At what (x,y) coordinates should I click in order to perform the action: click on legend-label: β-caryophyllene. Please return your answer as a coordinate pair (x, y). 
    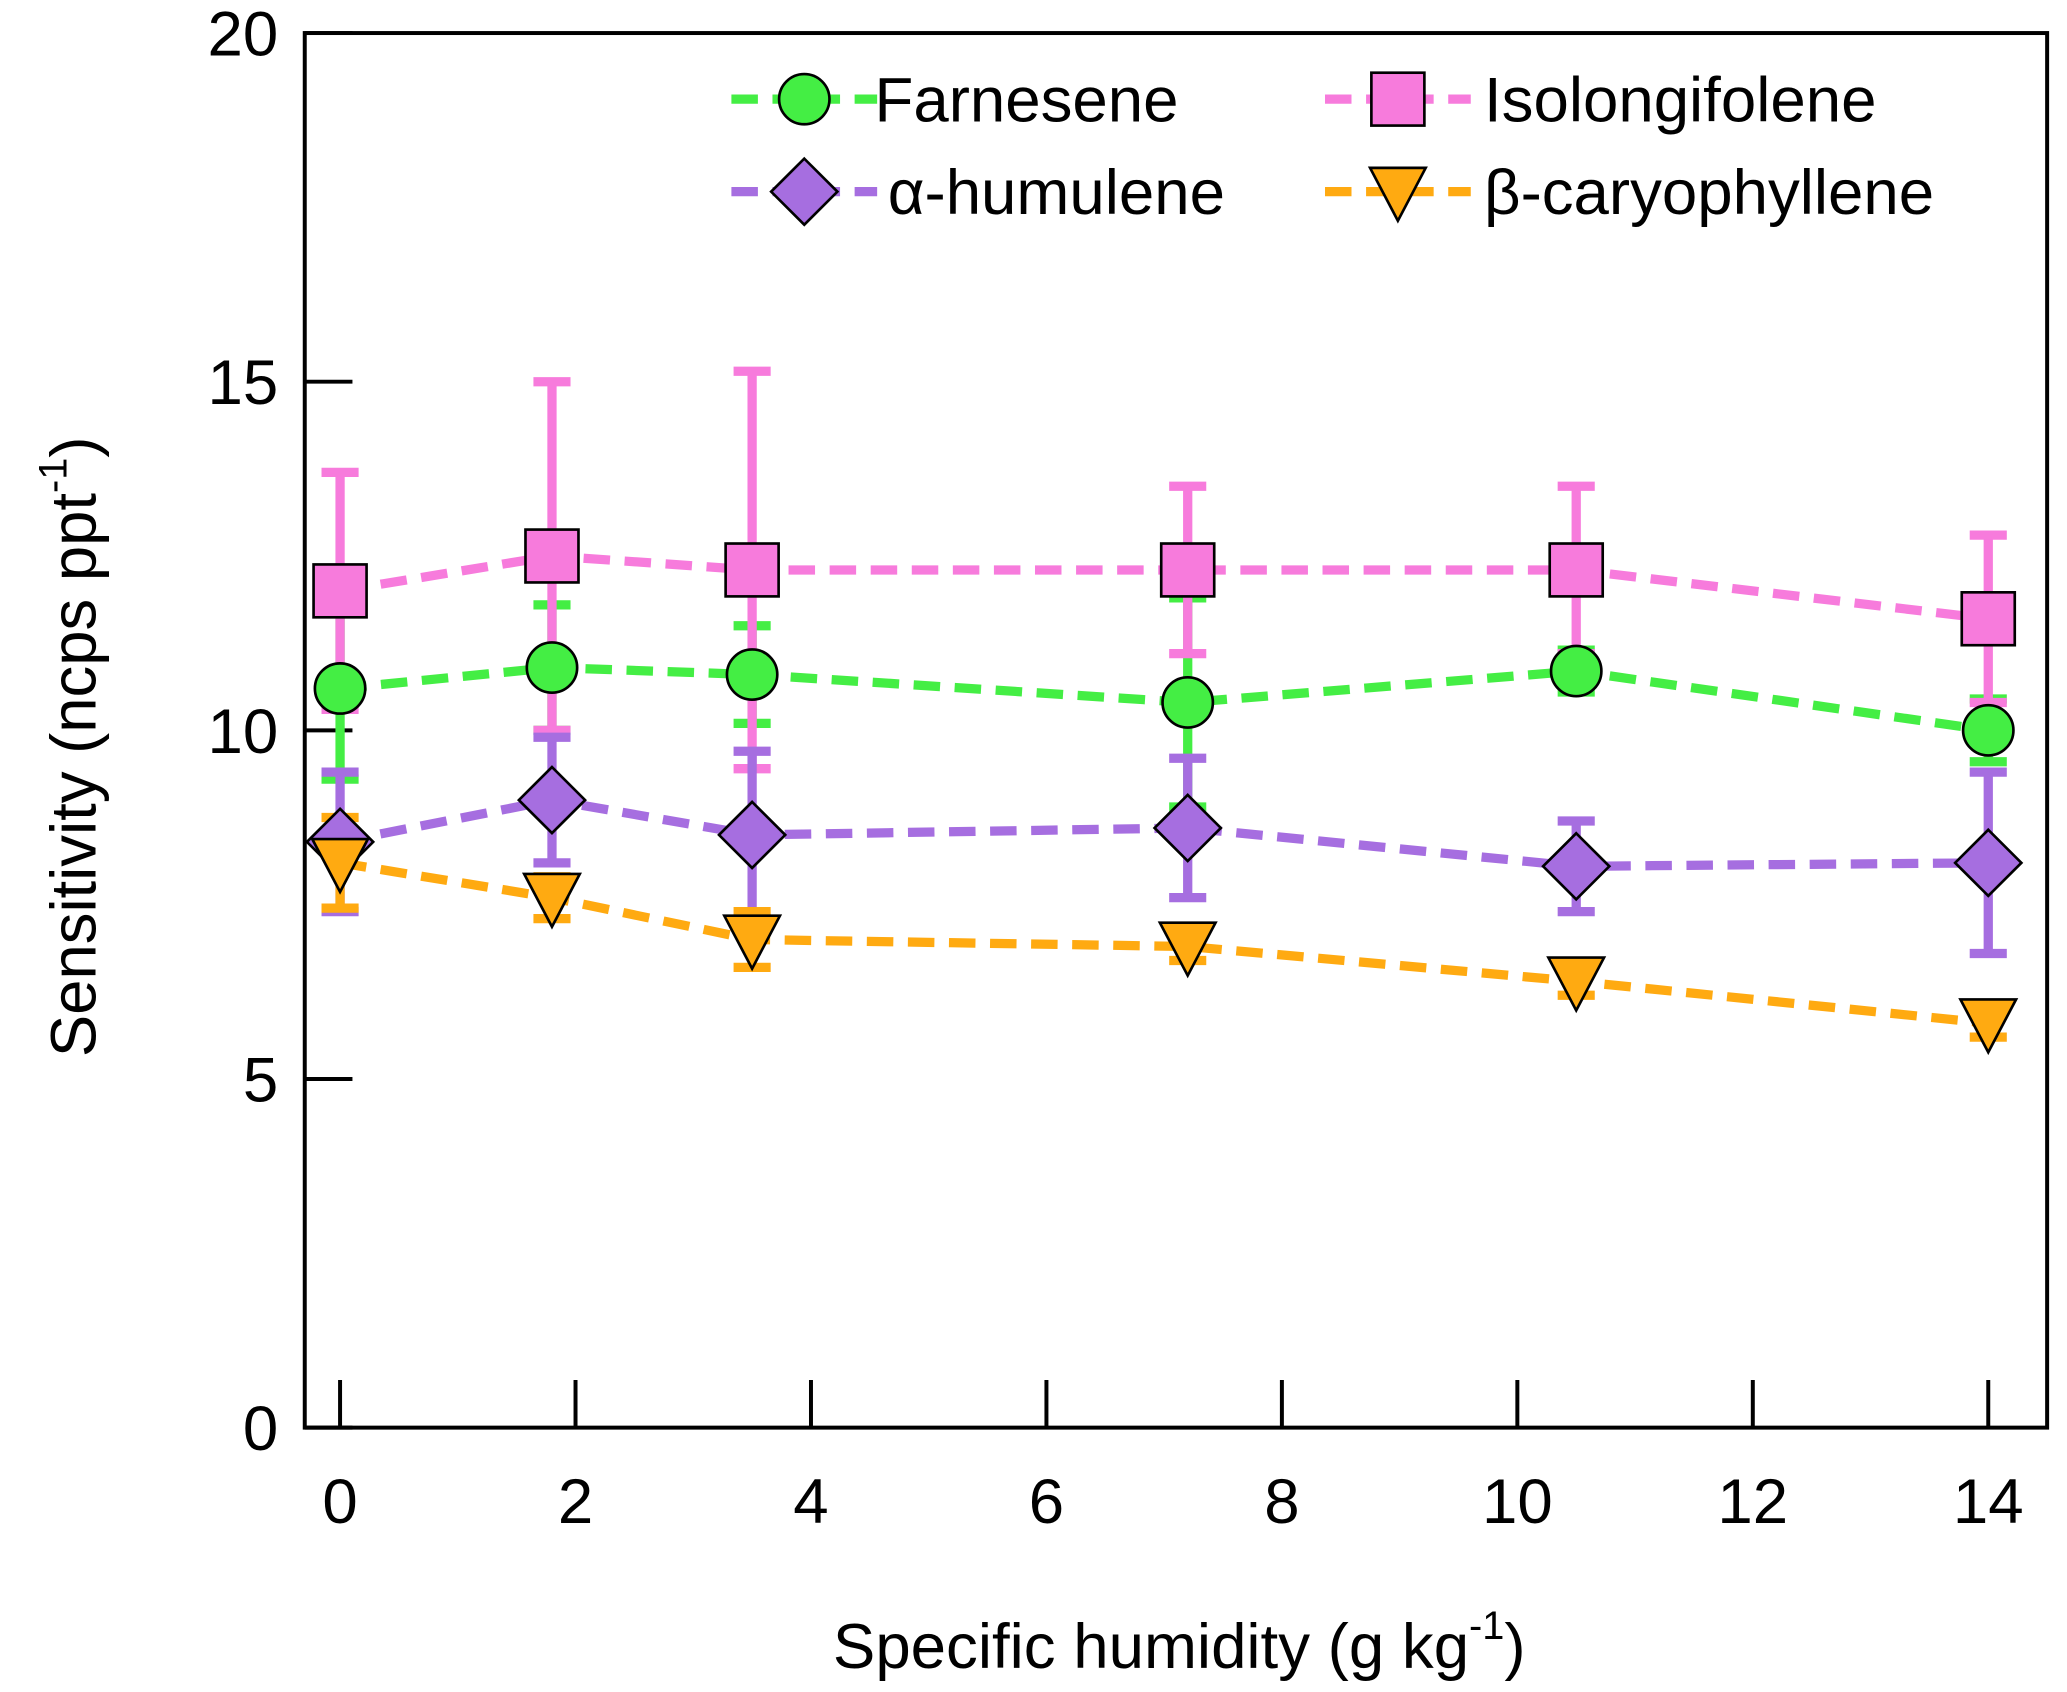
    Looking at the image, I should click on (1709, 192).